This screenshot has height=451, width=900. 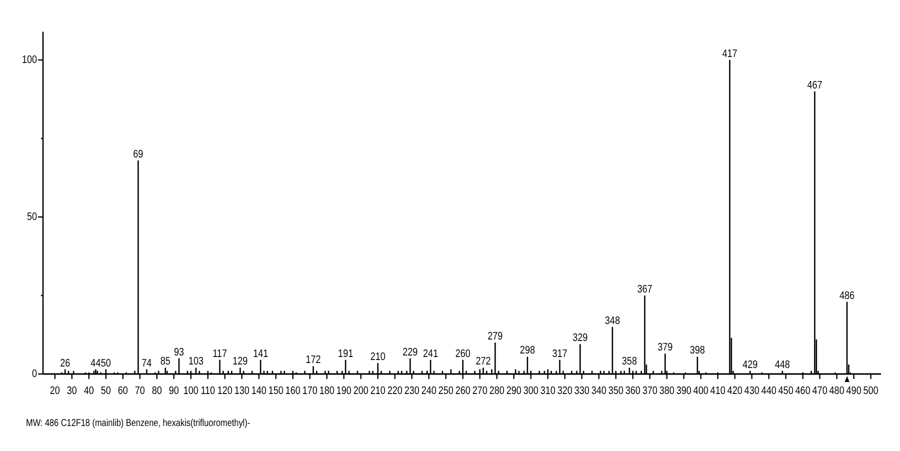 I want to click on x-tick-label: 340, so click(x=599, y=391).